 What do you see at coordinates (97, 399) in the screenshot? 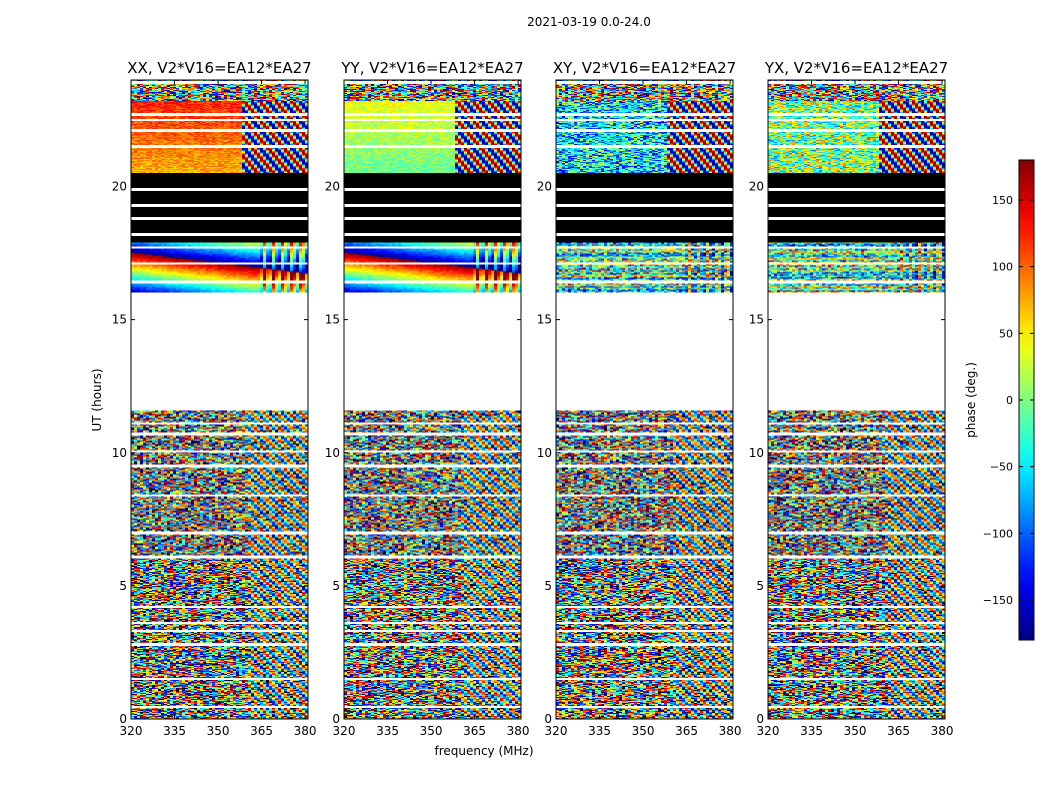
I see `y-axis-label: UT (hours)` at bounding box center [97, 399].